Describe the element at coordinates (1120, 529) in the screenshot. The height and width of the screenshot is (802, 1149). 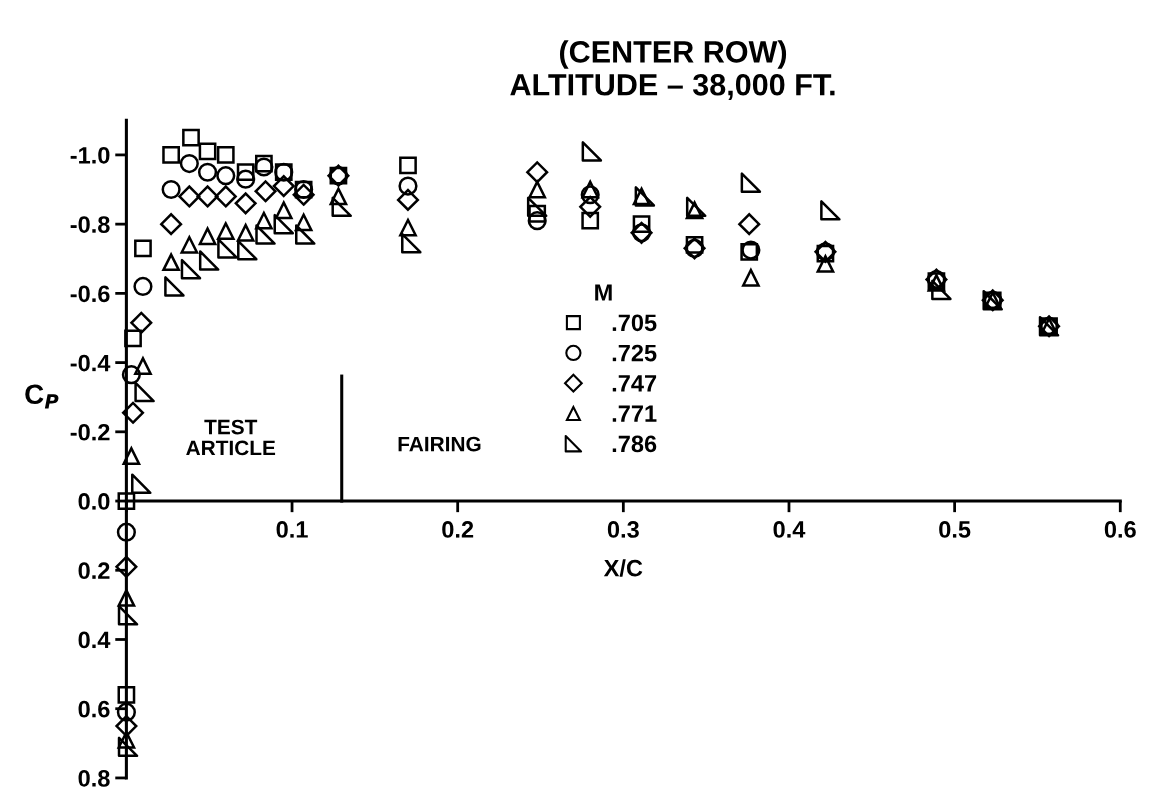
I see `x-tick-label: 0.6` at that location.